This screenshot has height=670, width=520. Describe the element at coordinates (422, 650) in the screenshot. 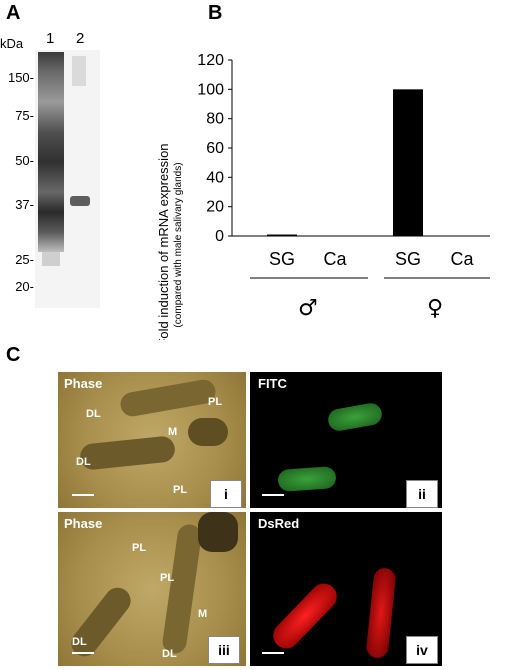

I see `image-index: iv` at that location.